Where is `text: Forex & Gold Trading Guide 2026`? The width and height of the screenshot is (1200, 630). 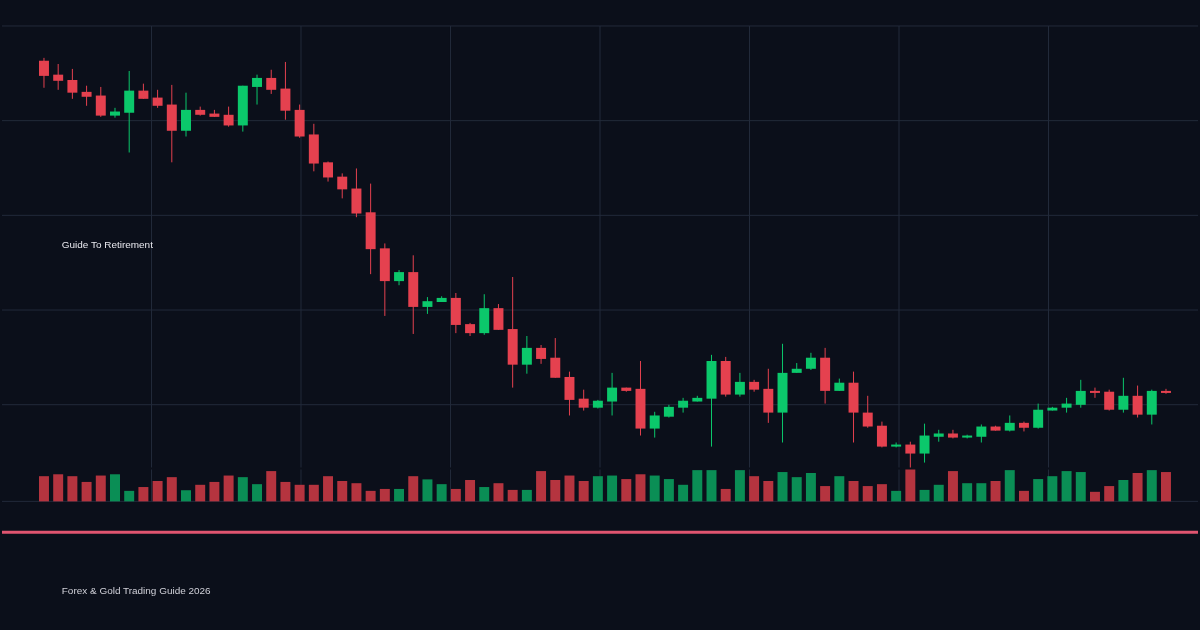 text: Forex & Gold Trading Guide 2026 is located at coordinates (136, 591).